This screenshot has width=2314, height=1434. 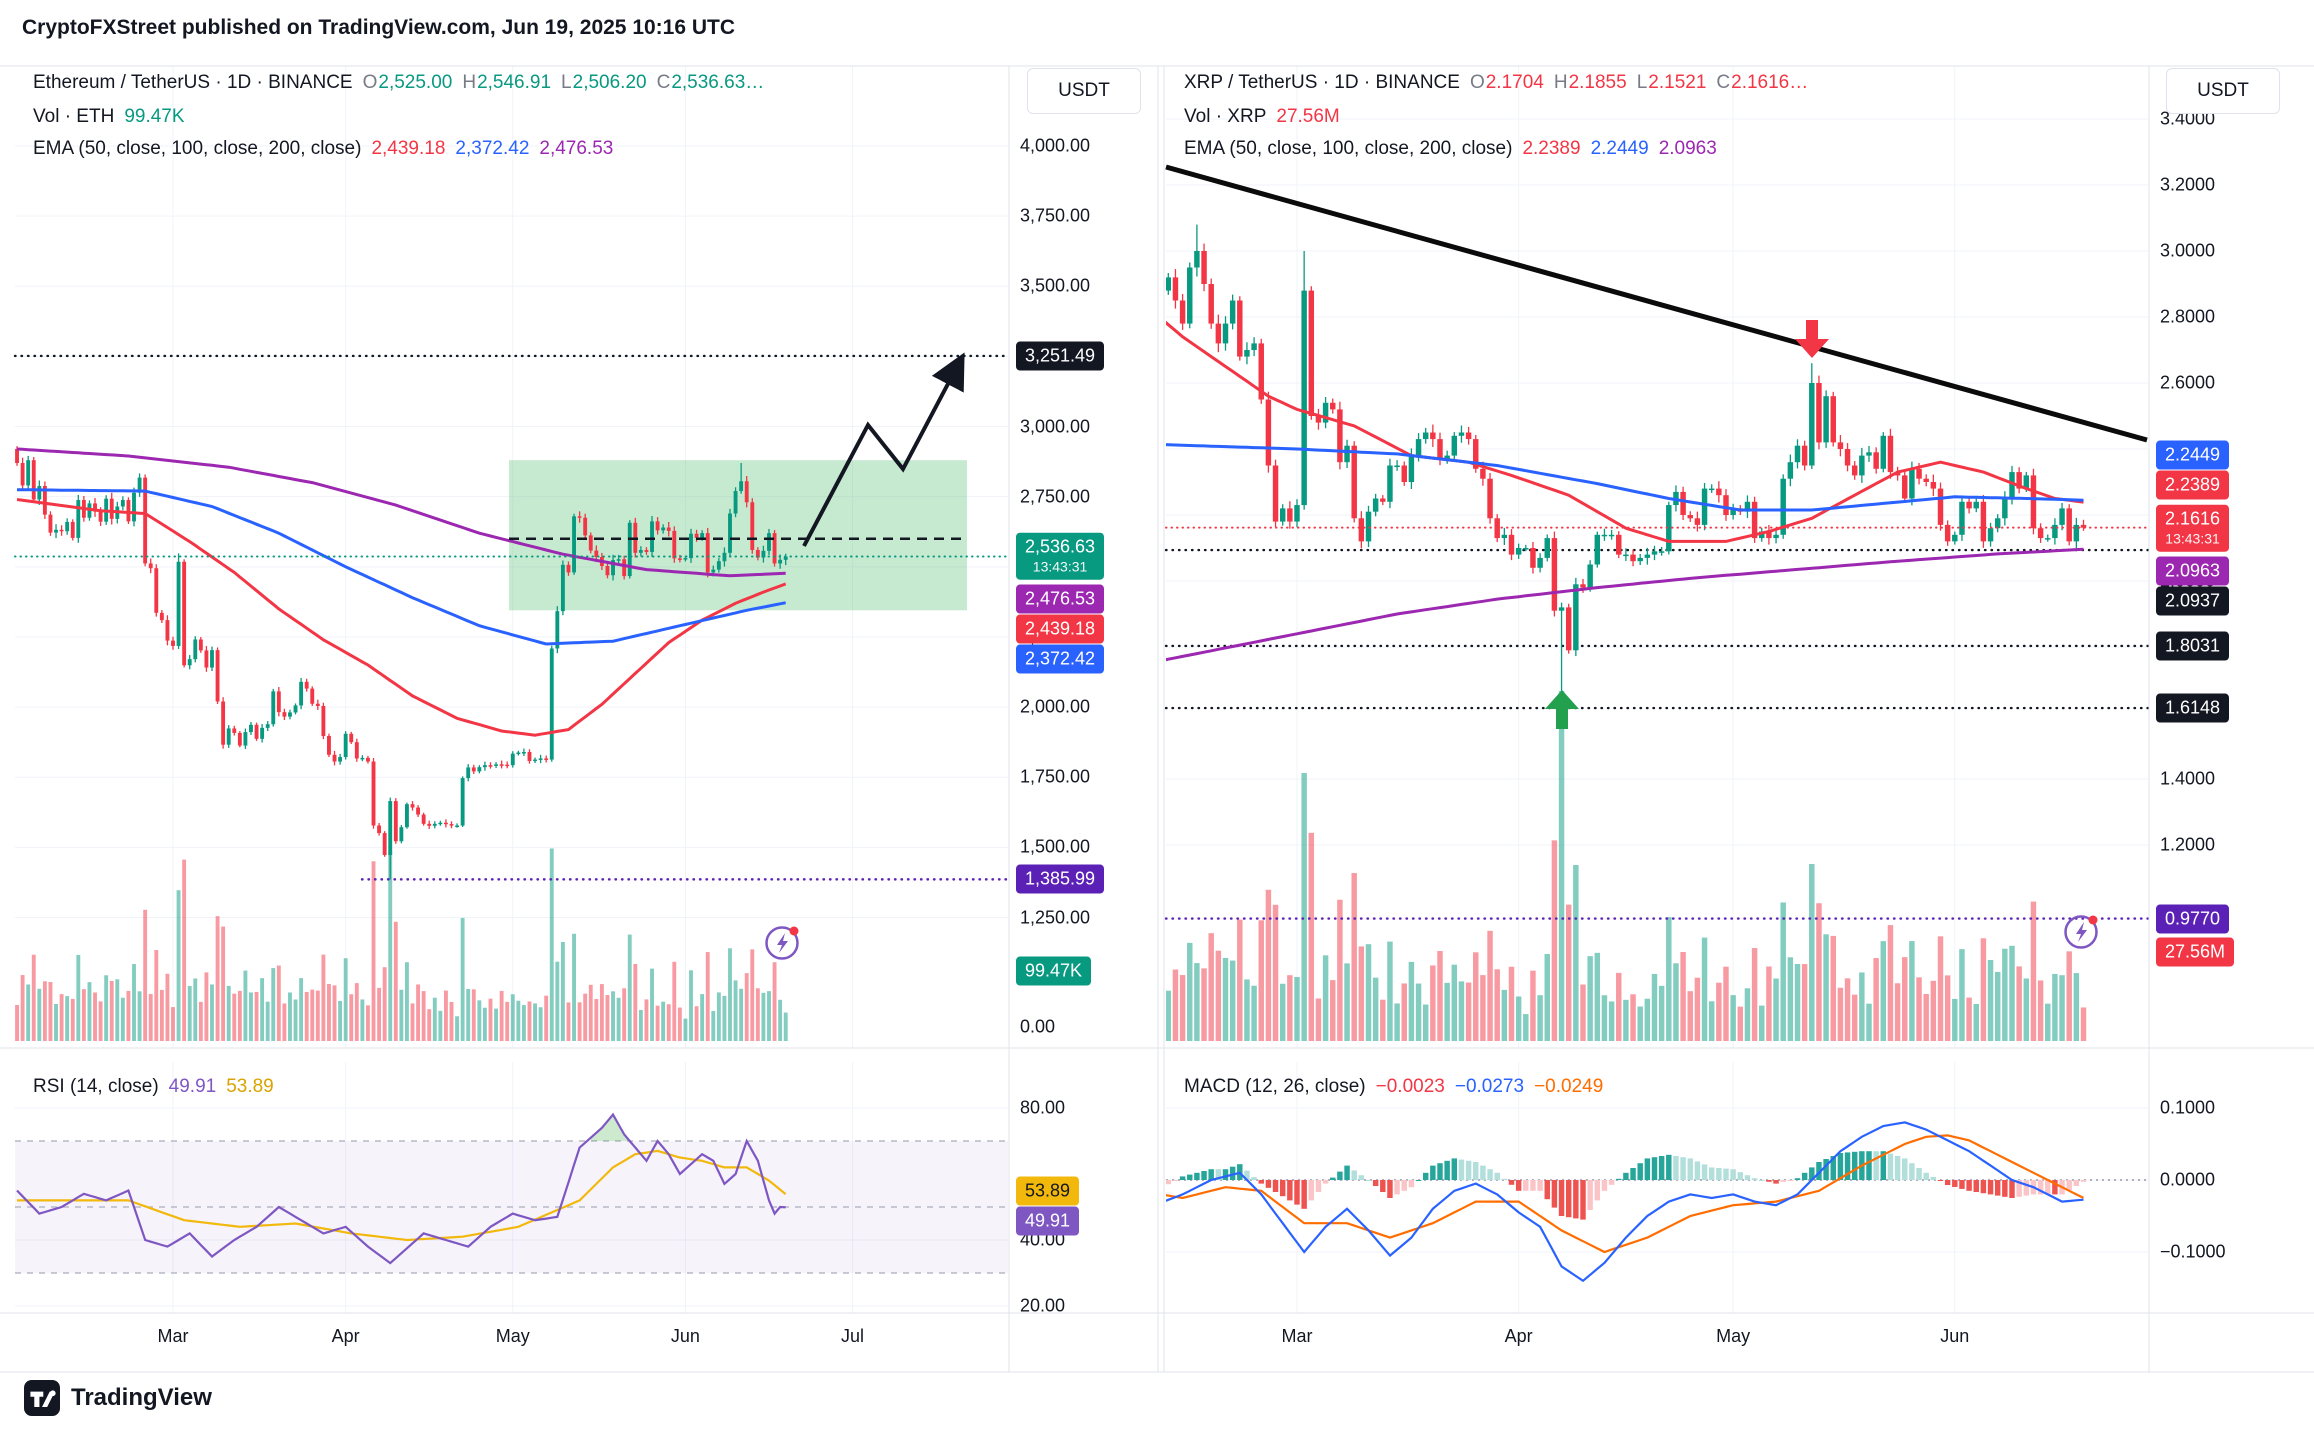 What do you see at coordinates (2223, 91) in the screenshot?
I see `currency-button-xrp: USDT` at bounding box center [2223, 91].